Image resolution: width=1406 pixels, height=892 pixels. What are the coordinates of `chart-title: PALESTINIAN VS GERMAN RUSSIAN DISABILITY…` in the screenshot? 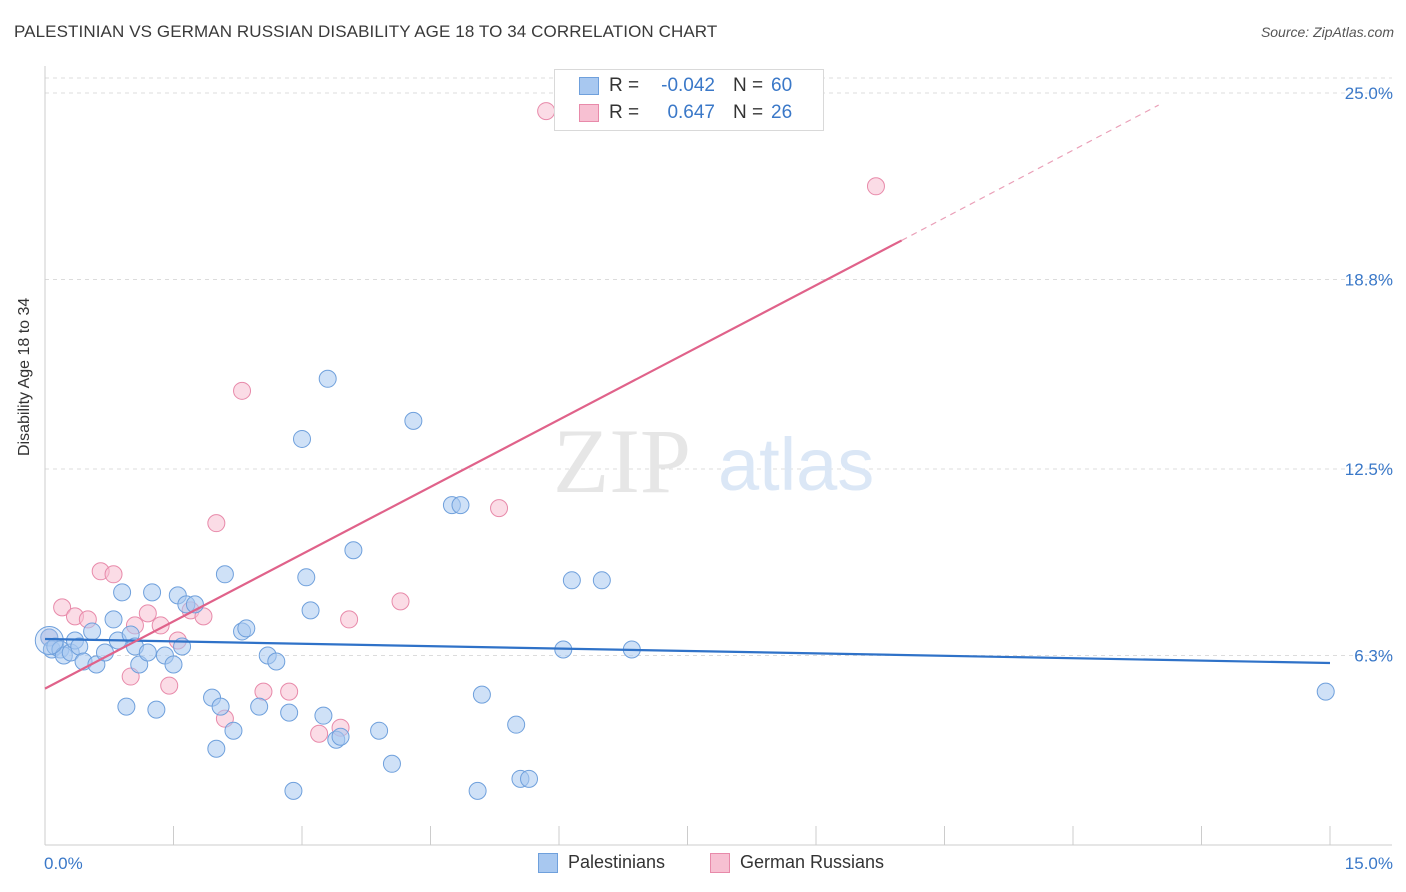 It's located at (366, 31).